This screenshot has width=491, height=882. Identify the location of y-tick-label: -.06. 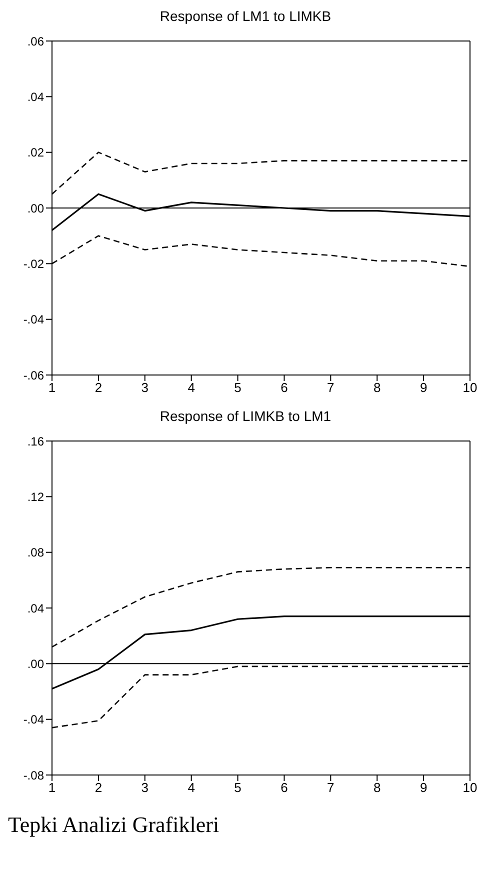
(33, 375).